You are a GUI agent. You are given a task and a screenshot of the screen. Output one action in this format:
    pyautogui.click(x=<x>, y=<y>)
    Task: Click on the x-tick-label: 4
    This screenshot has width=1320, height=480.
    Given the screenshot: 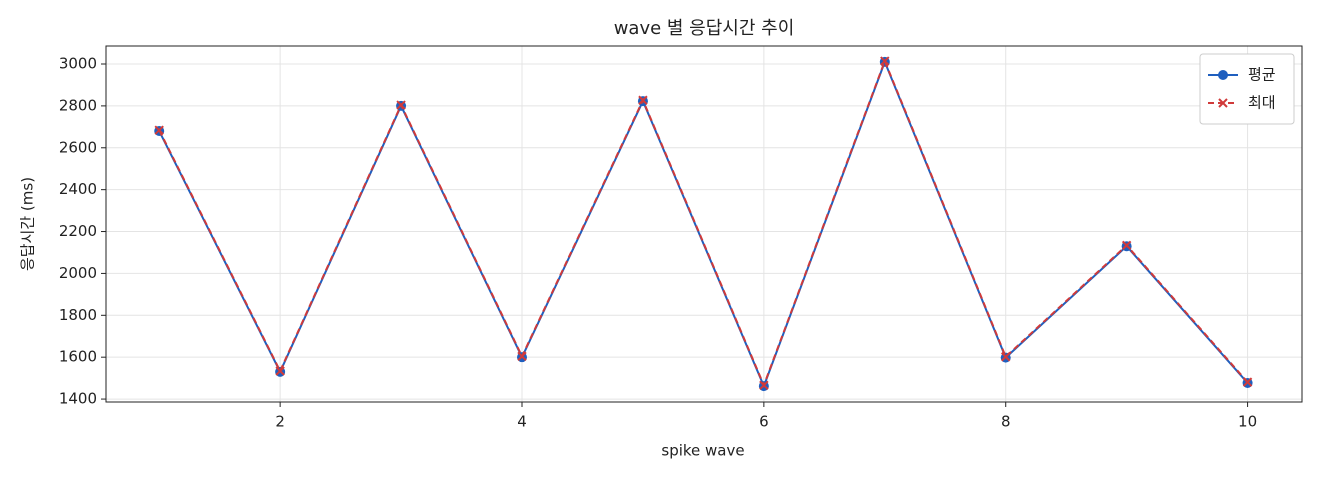 What is the action you would take?
    pyautogui.click(x=522, y=422)
    